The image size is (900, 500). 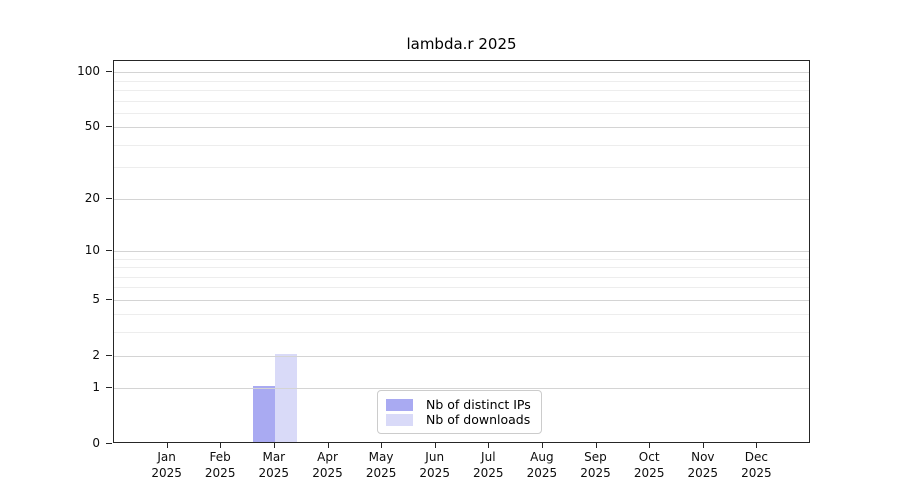 I want to click on y-tick-label: 50, so click(x=92, y=126).